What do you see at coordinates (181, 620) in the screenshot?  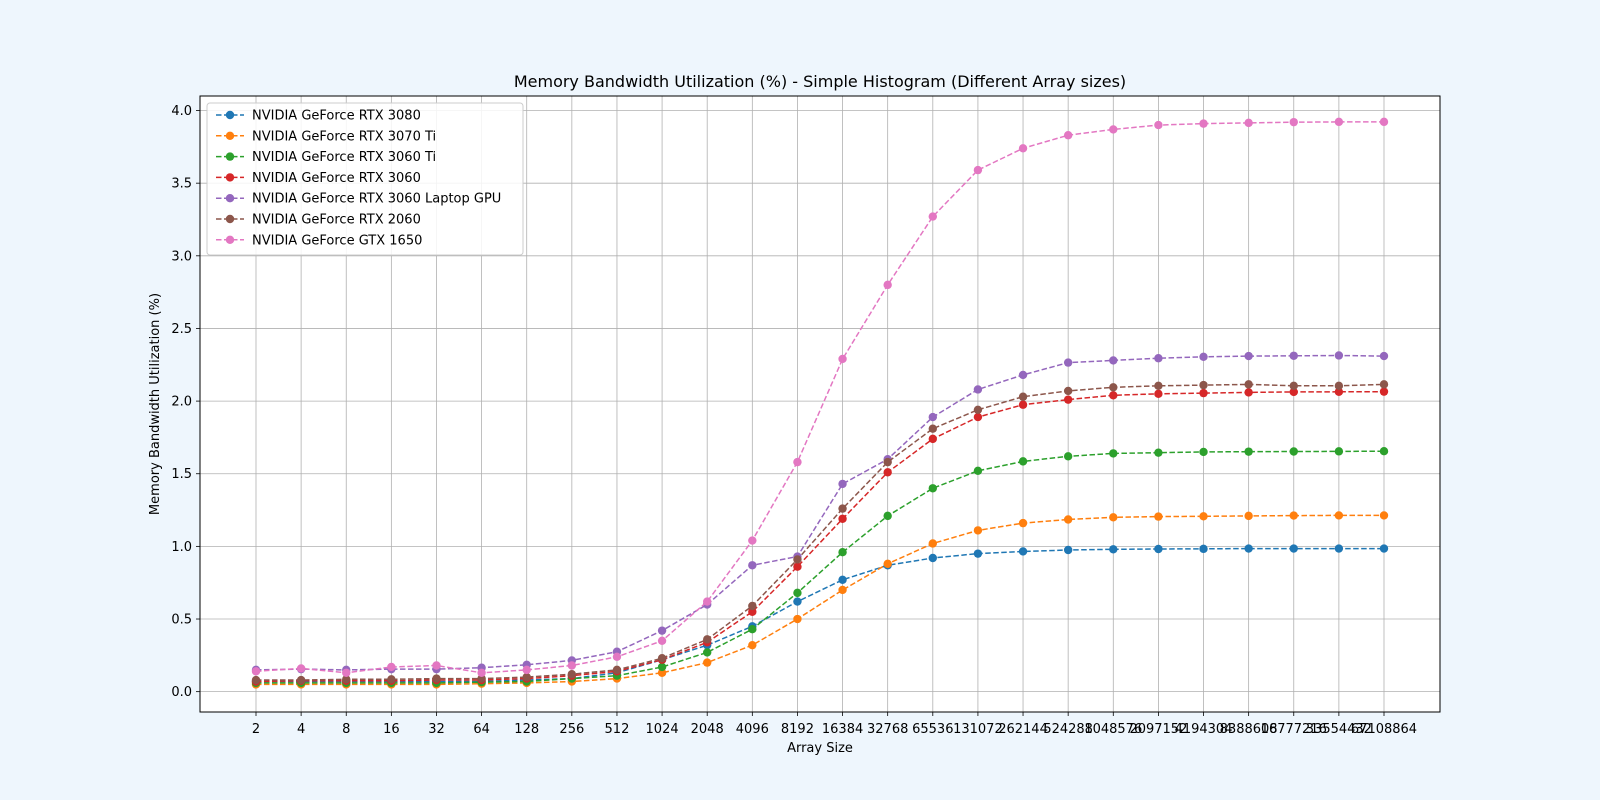 I see `y-tick-label: 0.5` at bounding box center [181, 620].